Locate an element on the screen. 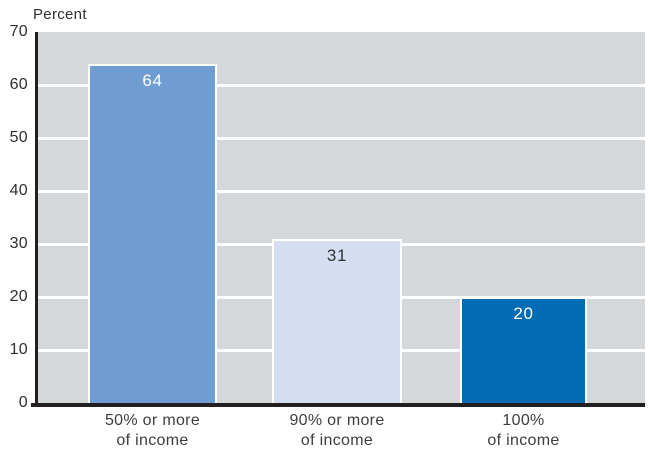 The image size is (650, 461). x-category-label-line1: 90% or more is located at coordinates (337, 420).